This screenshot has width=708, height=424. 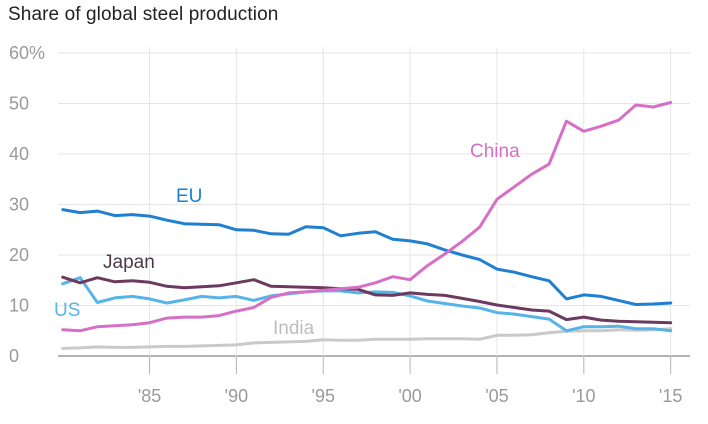 I want to click on series-label-china: China, so click(x=495, y=151).